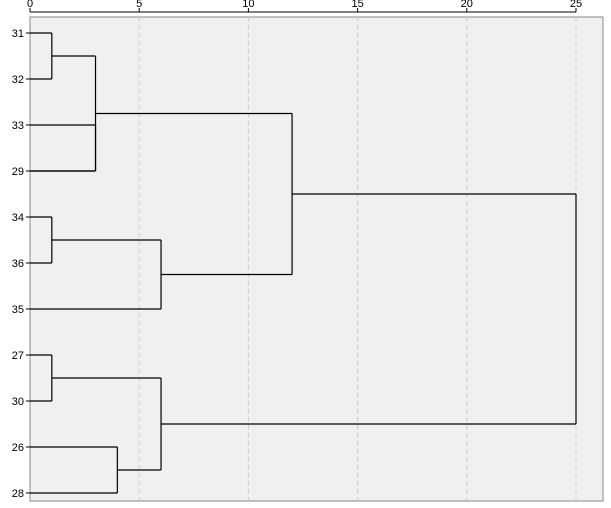 The height and width of the screenshot is (508, 611). I want to click on leaf-label: 28, so click(18, 494).